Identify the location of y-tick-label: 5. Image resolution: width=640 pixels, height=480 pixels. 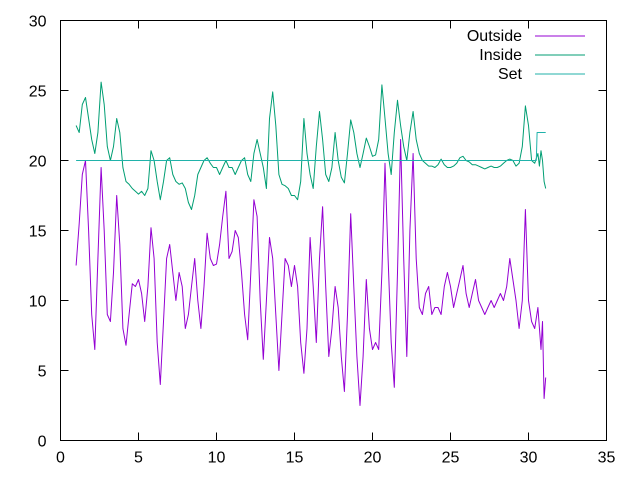
(42, 372).